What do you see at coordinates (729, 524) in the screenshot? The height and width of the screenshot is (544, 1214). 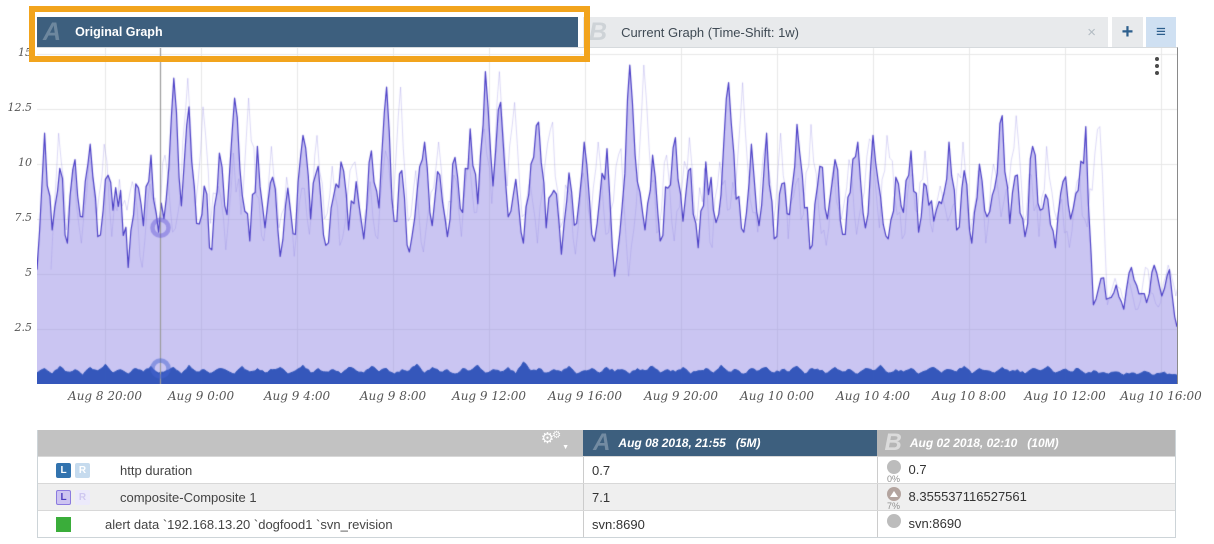 I see `value-a-cell: svn:8690` at bounding box center [729, 524].